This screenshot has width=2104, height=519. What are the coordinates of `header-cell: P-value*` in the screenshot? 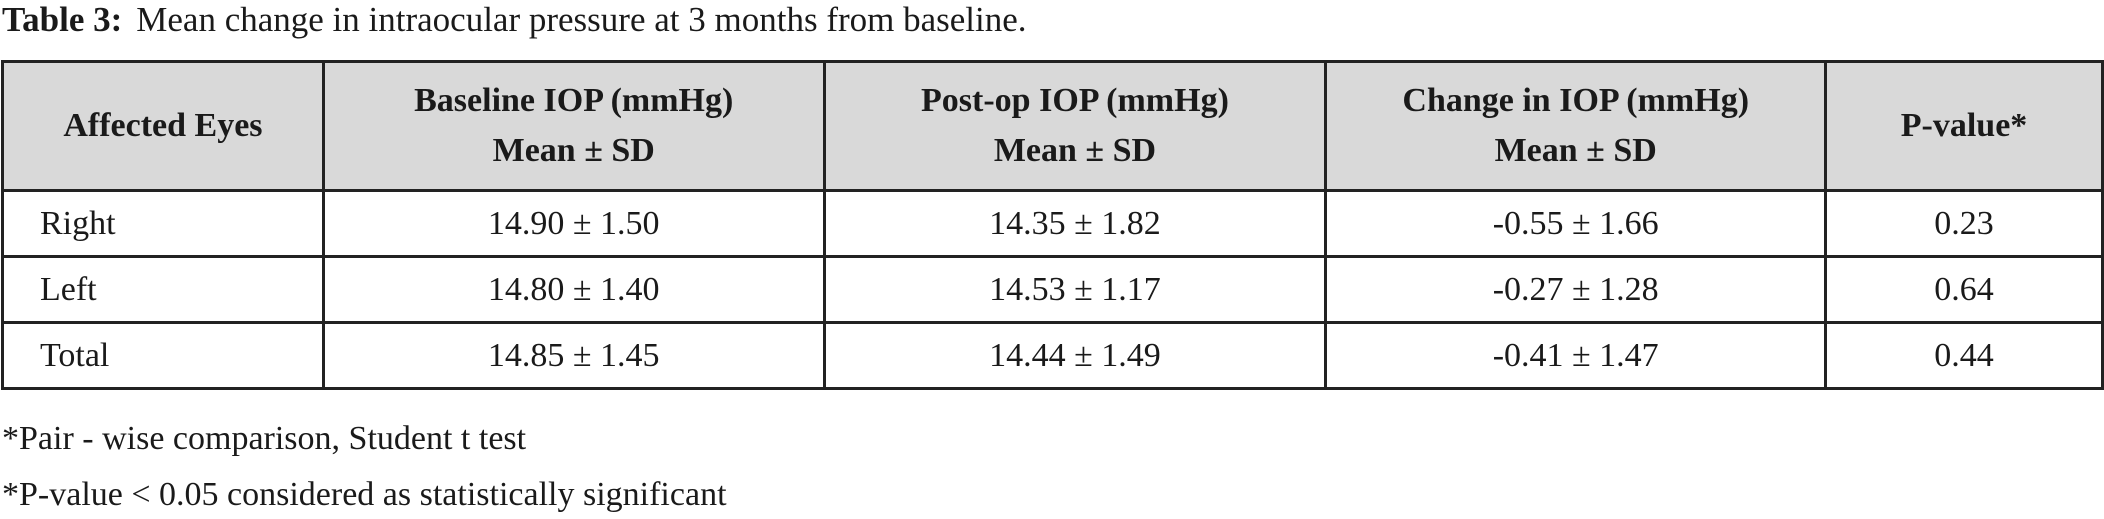 It's located at (1964, 126).